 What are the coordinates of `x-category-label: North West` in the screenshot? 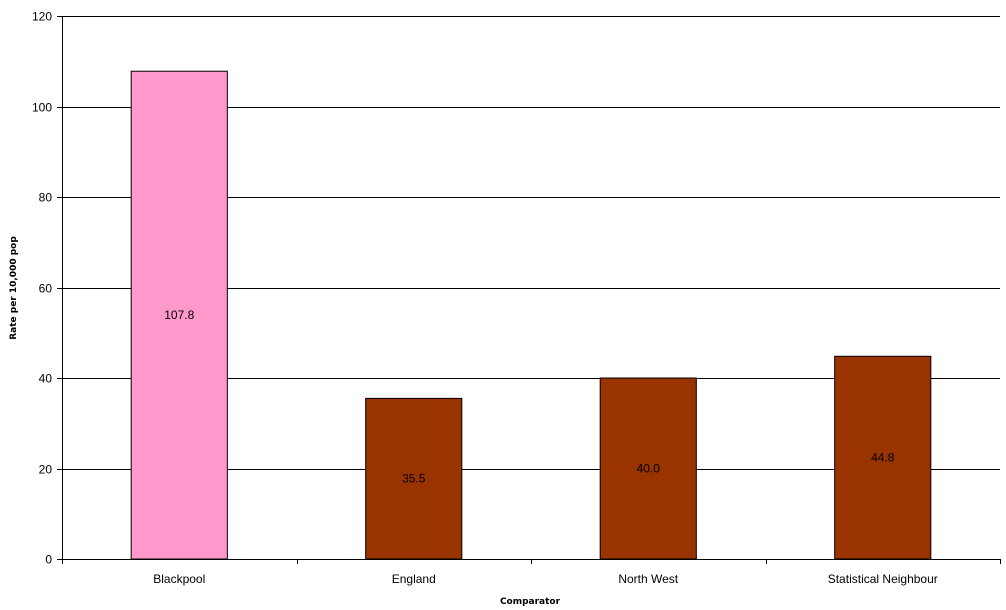 It's located at (648, 579).